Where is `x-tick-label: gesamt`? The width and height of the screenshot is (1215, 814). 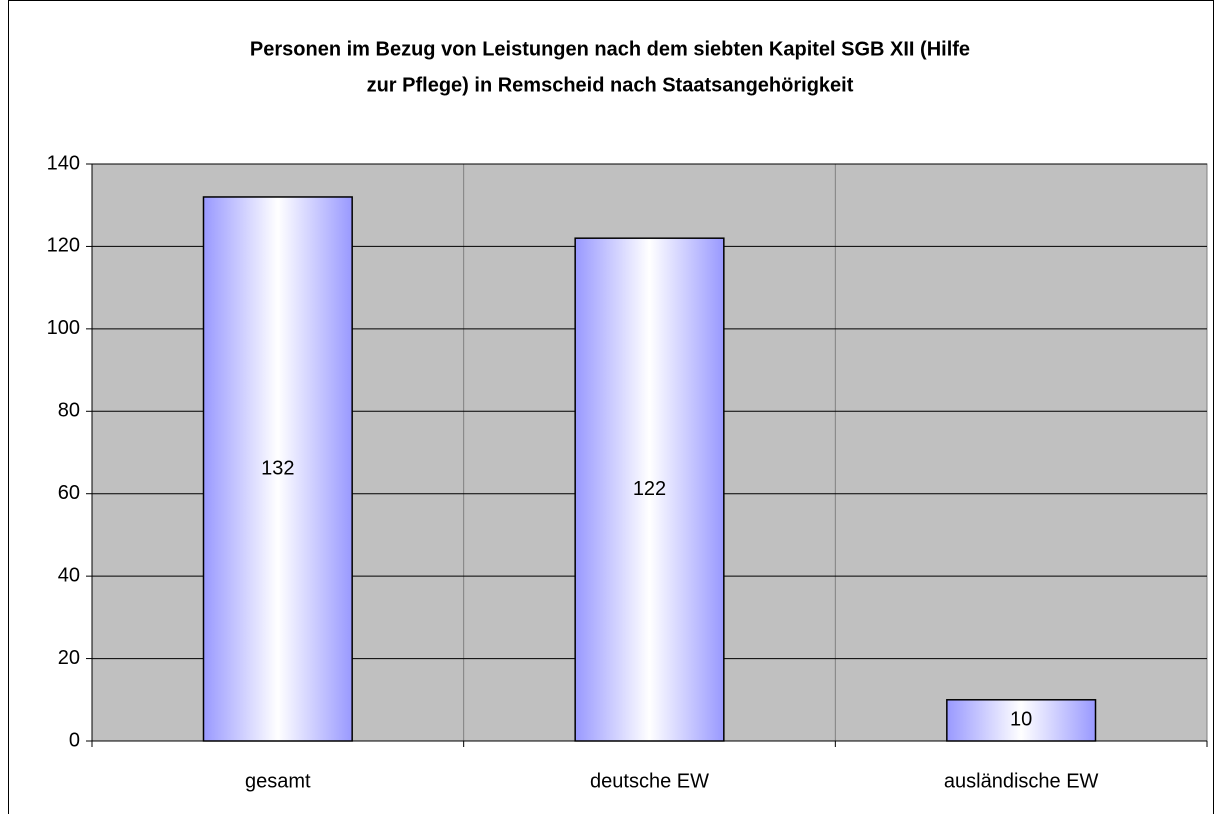
x-tick-label: gesamt is located at coordinates (278, 781).